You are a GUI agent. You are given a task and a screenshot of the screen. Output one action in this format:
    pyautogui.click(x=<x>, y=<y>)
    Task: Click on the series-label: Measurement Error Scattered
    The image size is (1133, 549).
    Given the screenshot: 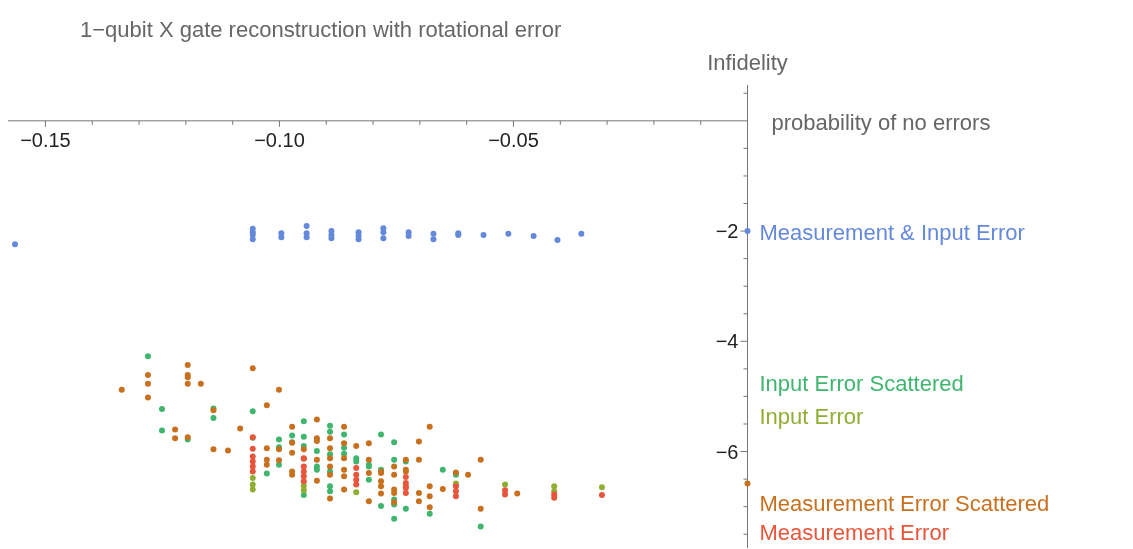 What is the action you would take?
    pyautogui.click(x=904, y=503)
    